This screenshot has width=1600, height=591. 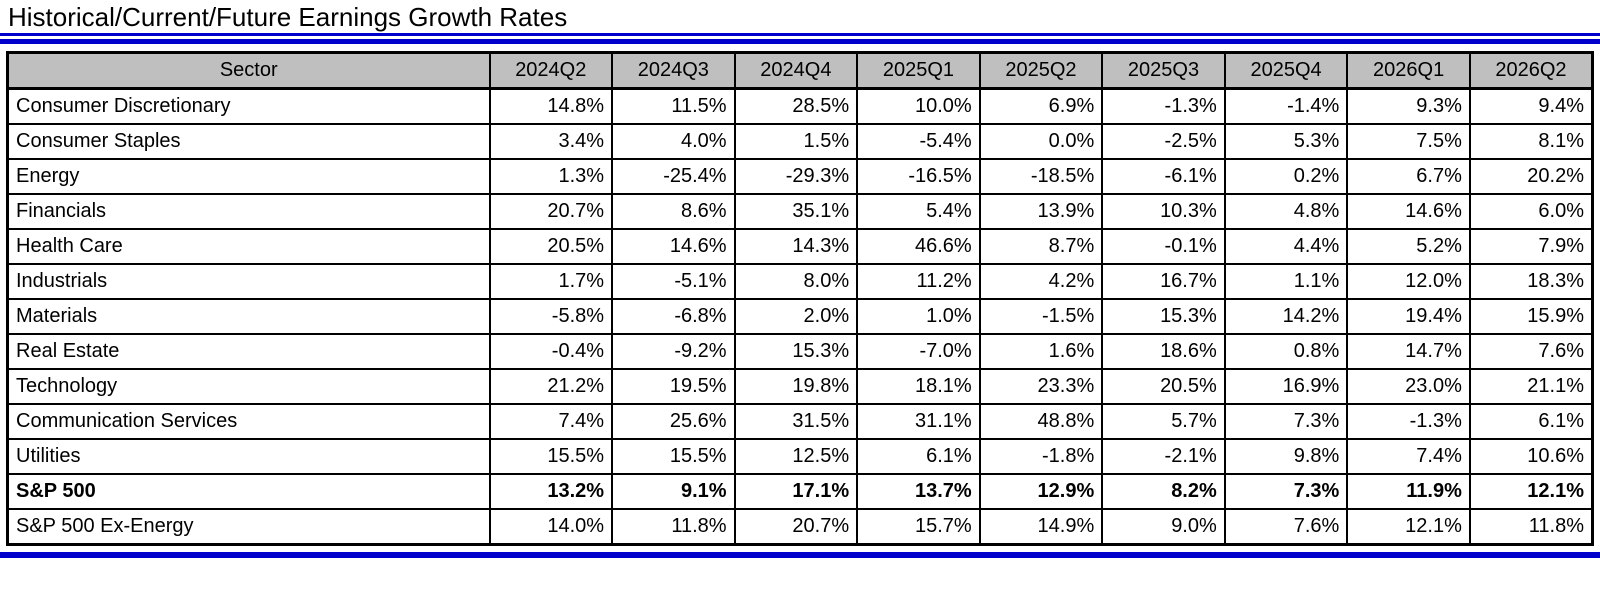 I want to click on growth-value-cell: -0.4%, so click(x=551, y=351).